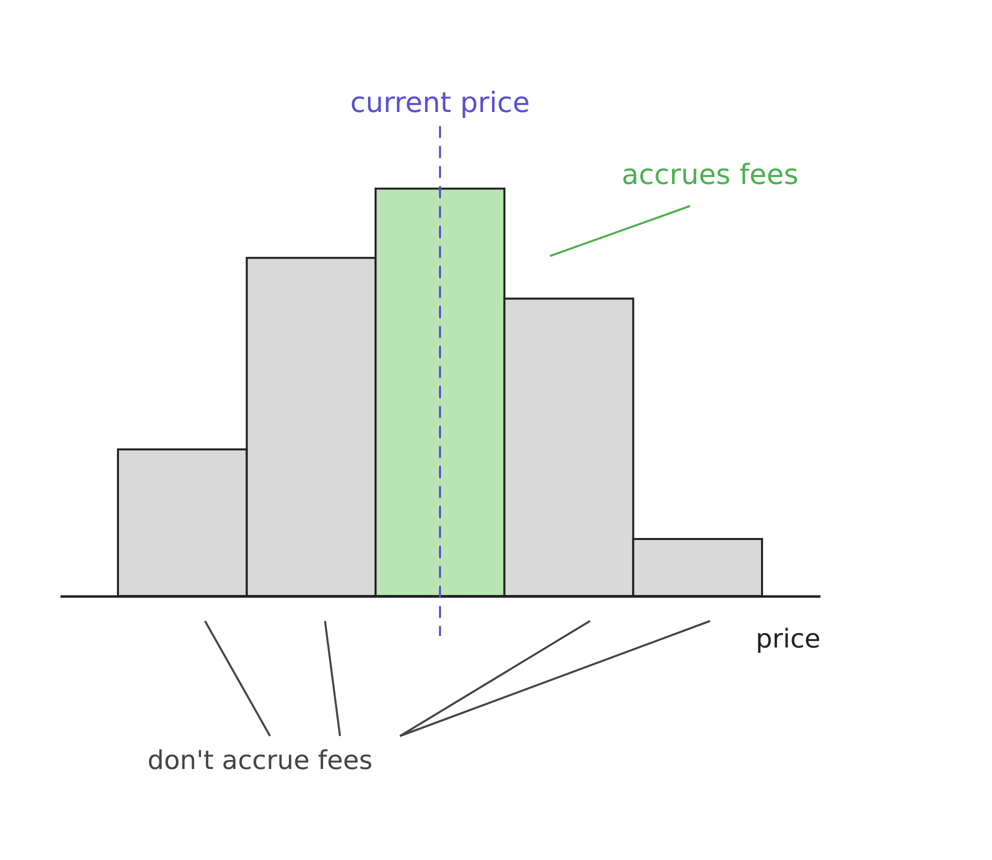  I want to click on x-axis-title: price, so click(788, 639).